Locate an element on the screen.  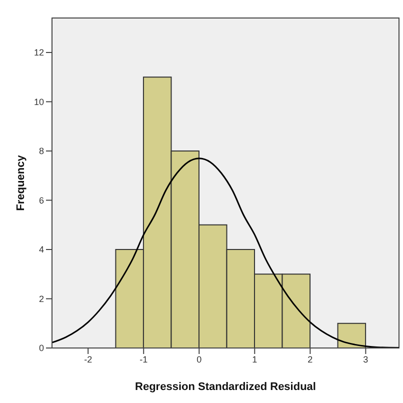
y-tick-label: 2 is located at coordinates (41, 299).